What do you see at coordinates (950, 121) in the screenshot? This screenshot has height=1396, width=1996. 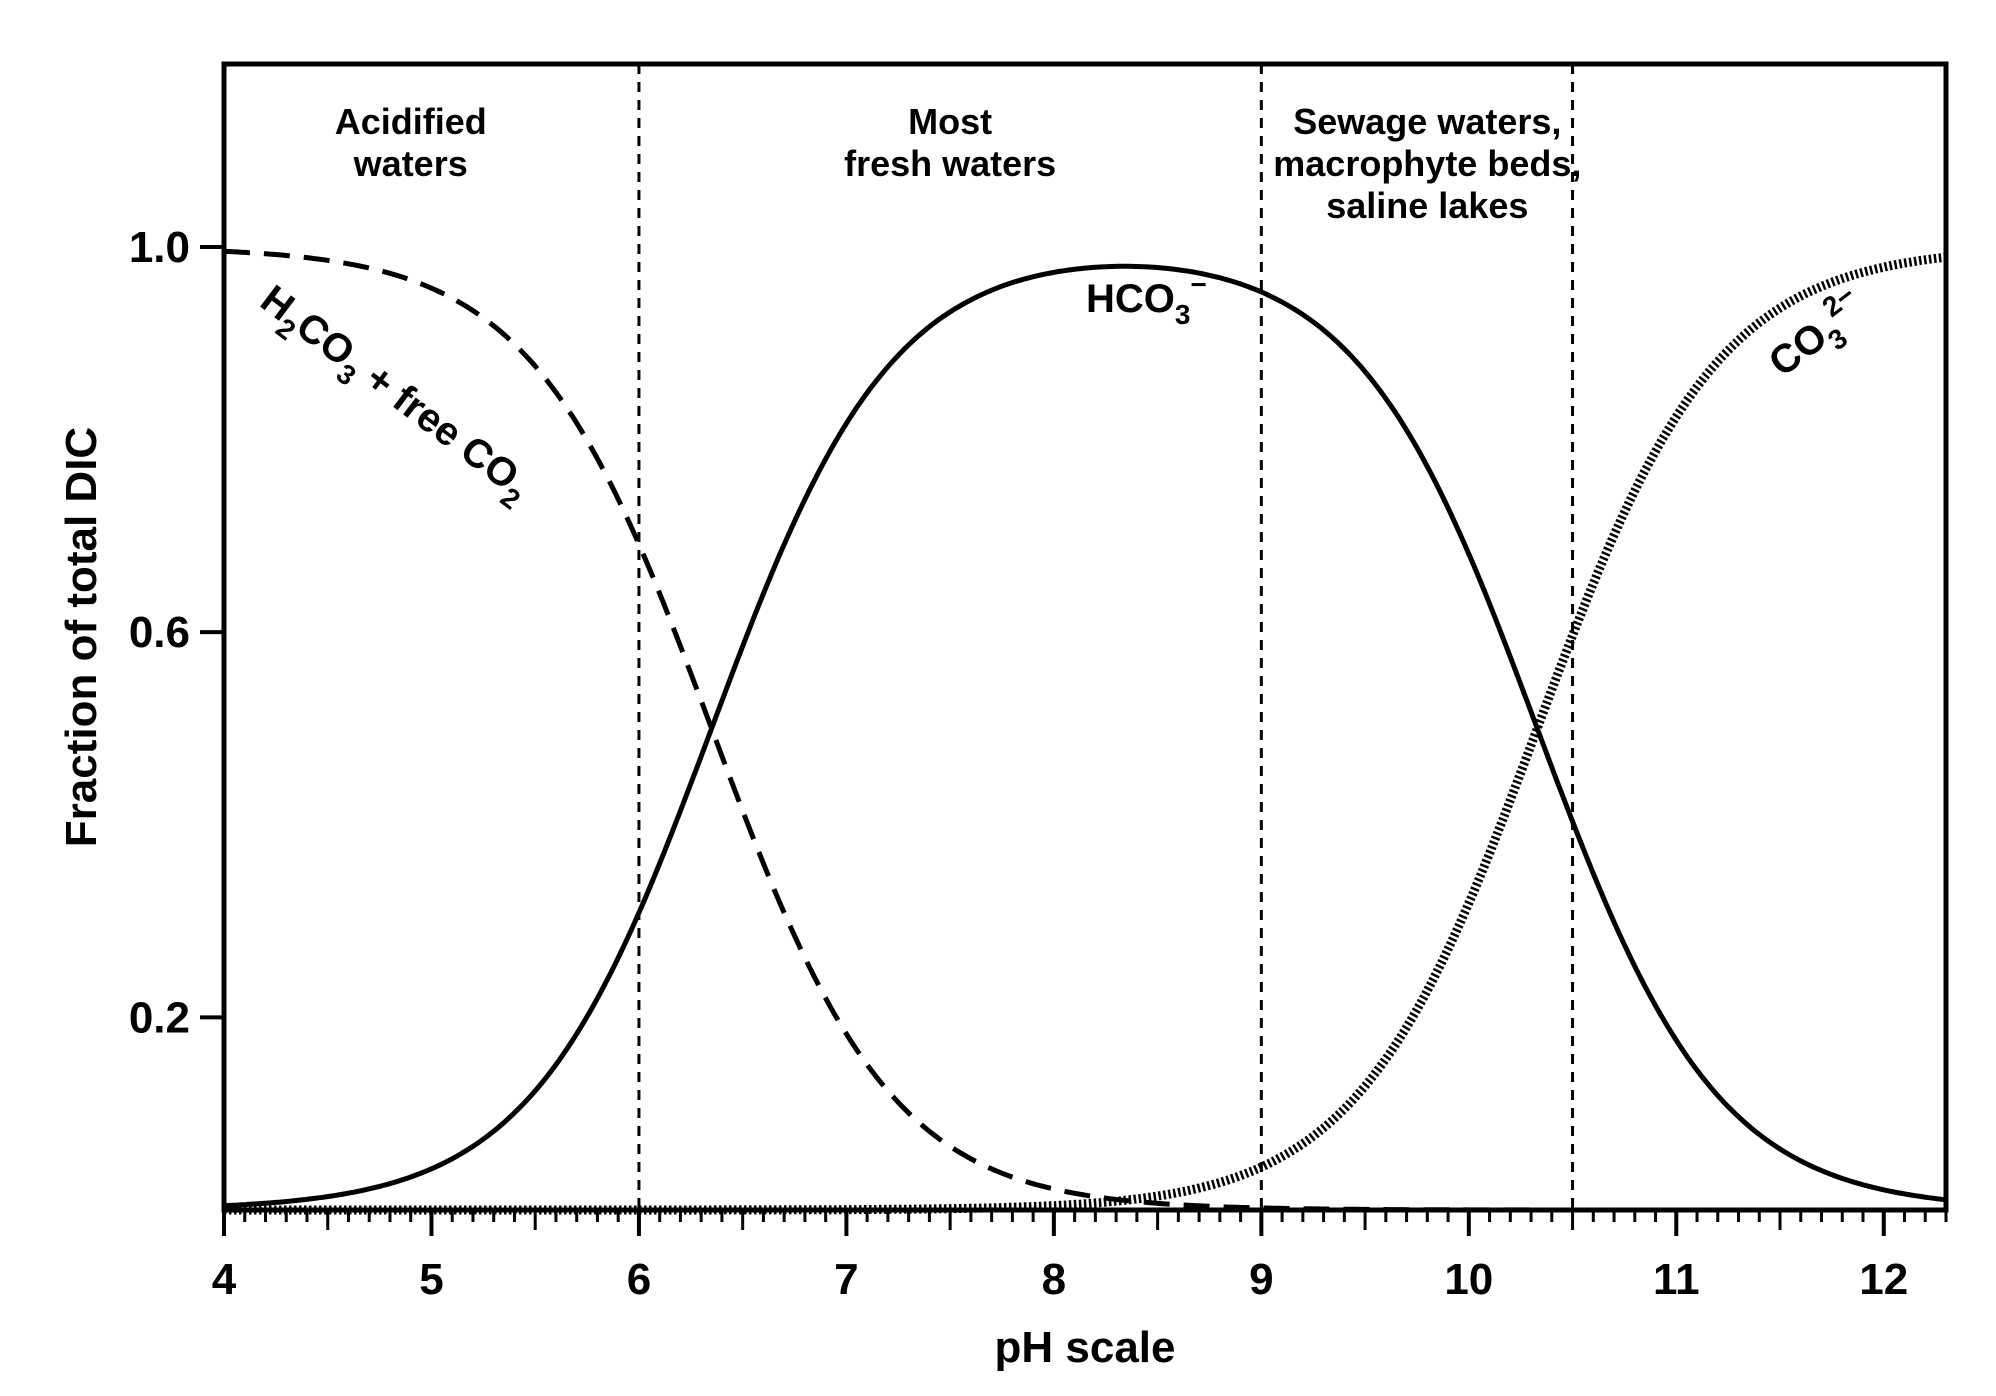 I see `region-label-line: Most` at bounding box center [950, 121].